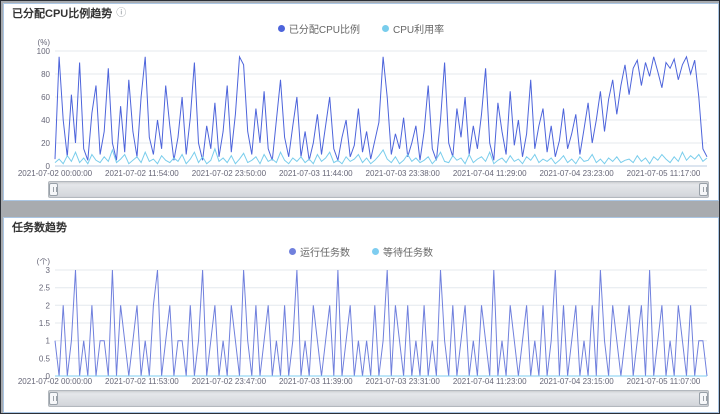 Image resolution: width=720 pixels, height=414 pixels. I want to click on svg-text: 2021-07-03 23:38:00, so click(403, 173).